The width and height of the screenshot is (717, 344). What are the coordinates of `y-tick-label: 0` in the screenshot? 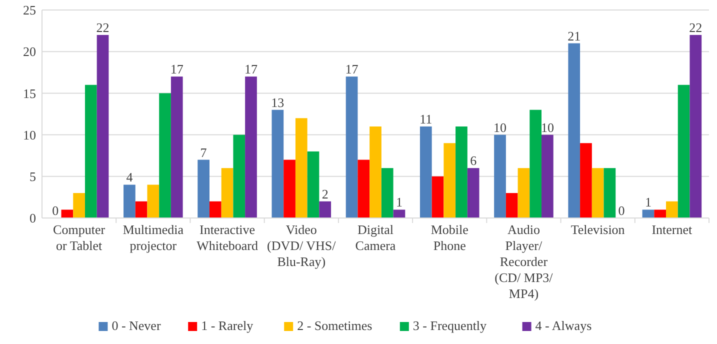 It's located at (33, 218).